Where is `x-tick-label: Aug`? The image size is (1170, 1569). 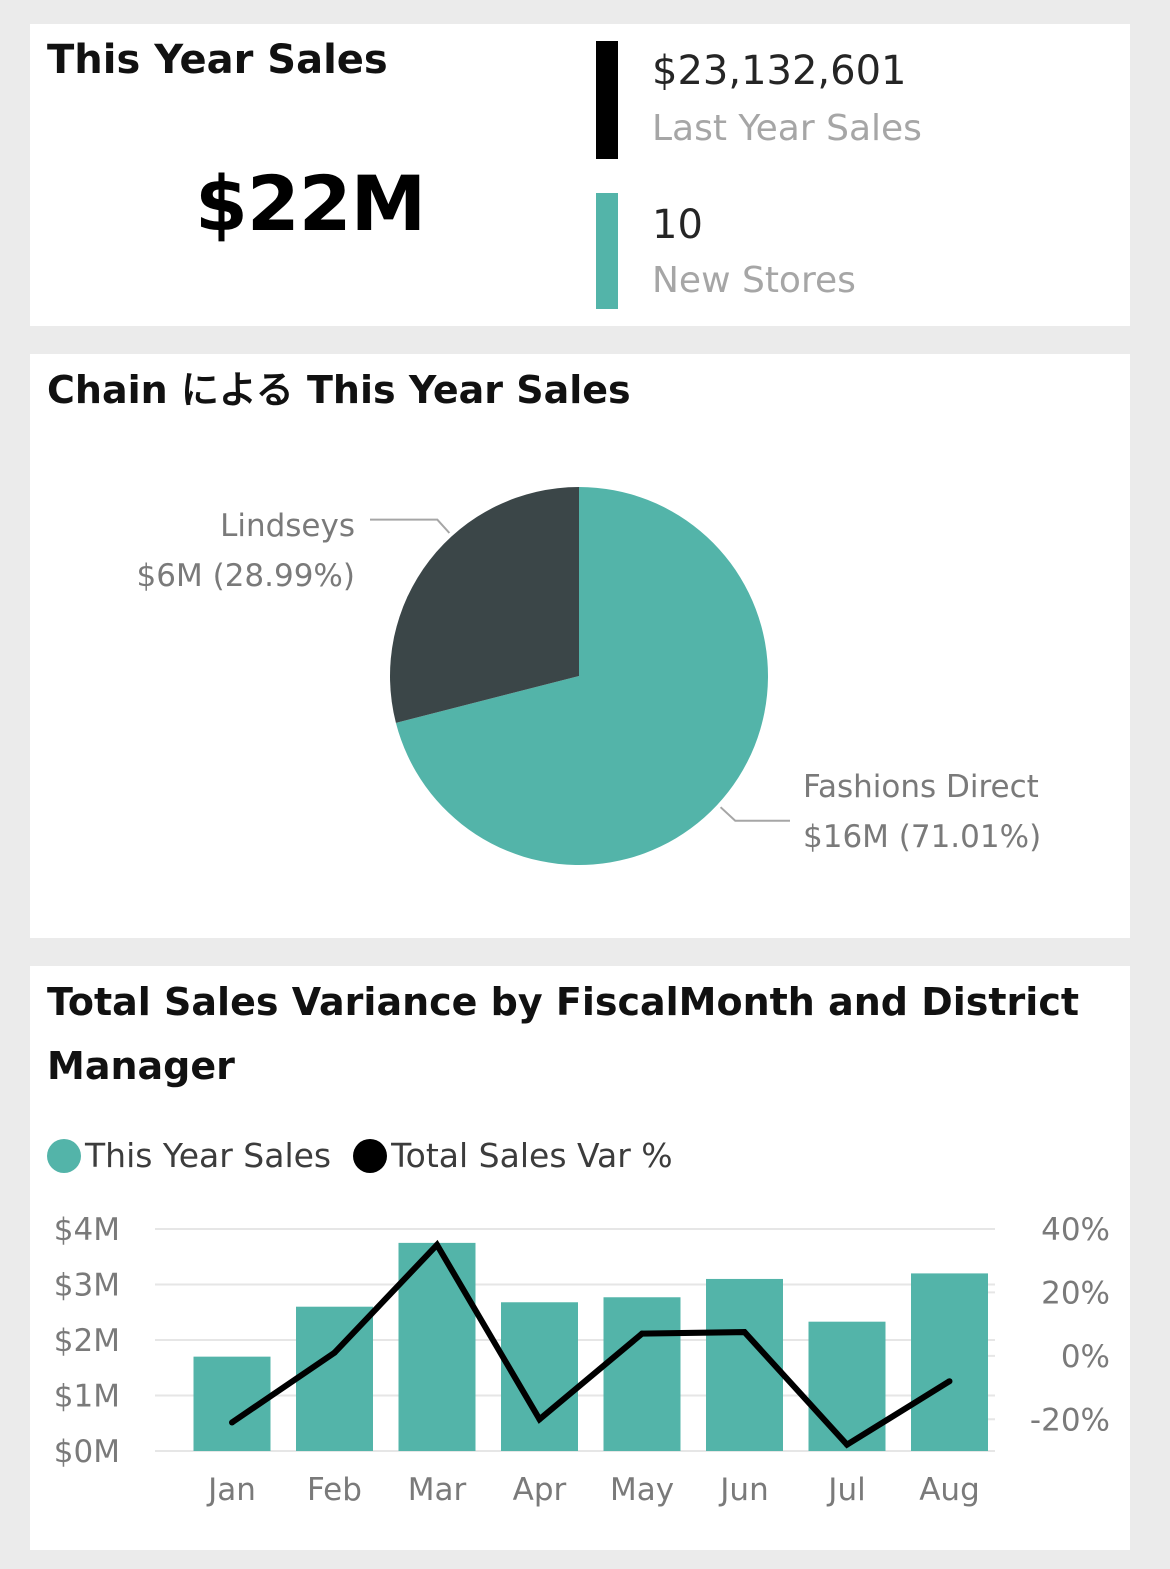 x-tick-label: Aug is located at coordinates (949, 1490).